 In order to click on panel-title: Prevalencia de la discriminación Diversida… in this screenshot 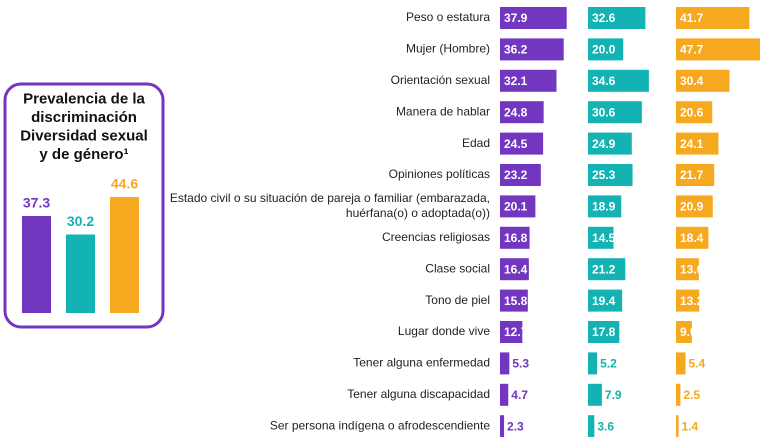, I will do `click(84, 126)`.